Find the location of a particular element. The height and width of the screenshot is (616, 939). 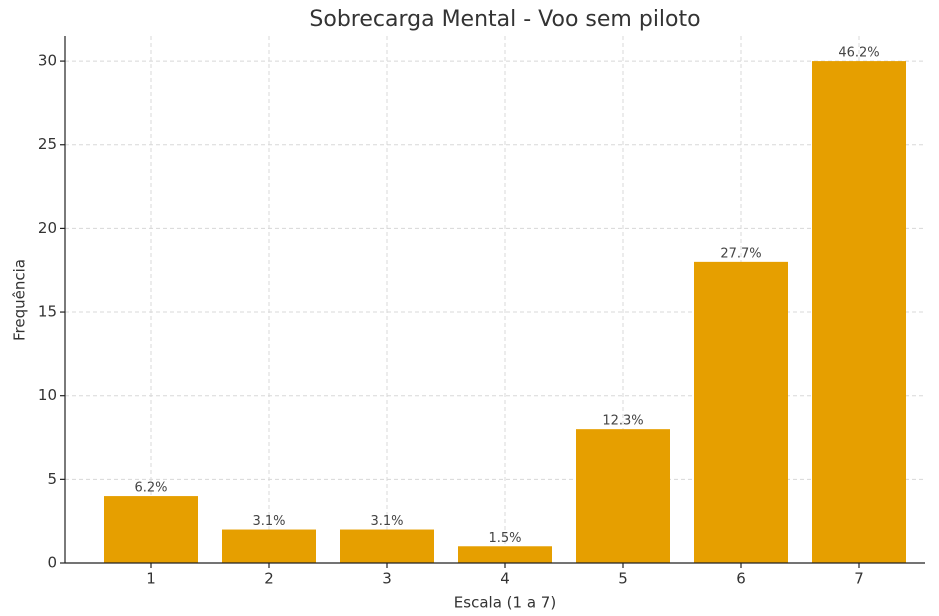

y-tick-label: 20 is located at coordinates (47, 228).